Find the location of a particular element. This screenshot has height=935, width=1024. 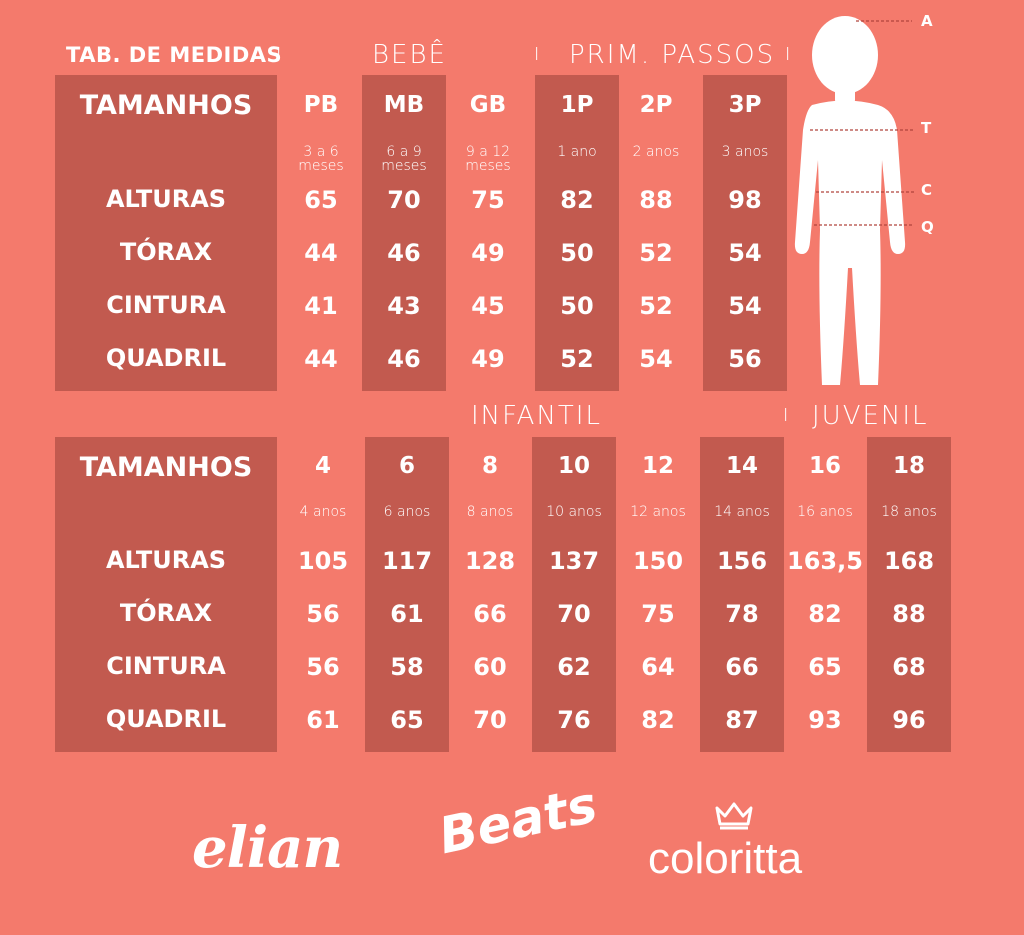

cell-quadril: 56 is located at coordinates (745, 359).